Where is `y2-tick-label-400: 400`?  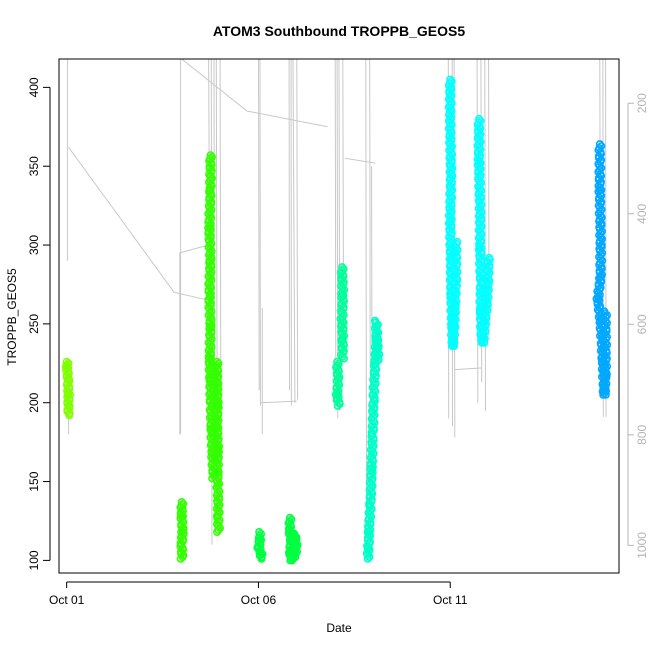
y2-tick-label-400: 400 is located at coordinates (642, 213).